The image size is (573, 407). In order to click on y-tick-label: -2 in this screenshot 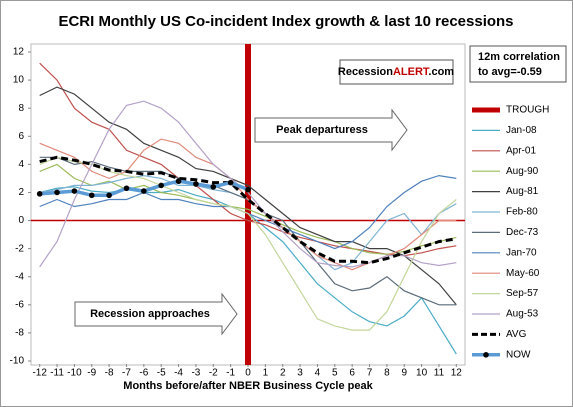, I will do `click(19, 248)`.